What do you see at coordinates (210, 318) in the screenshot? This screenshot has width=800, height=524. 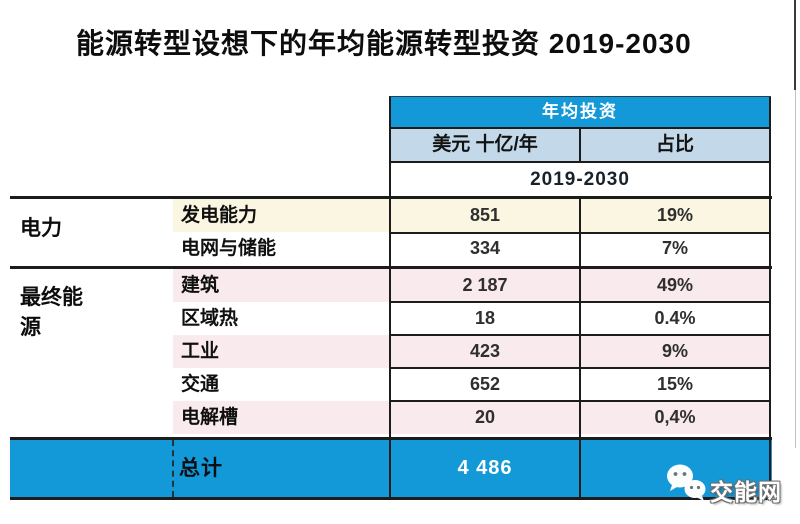 I see `row-label-cell: 区域热` at bounding box center [210, 318].